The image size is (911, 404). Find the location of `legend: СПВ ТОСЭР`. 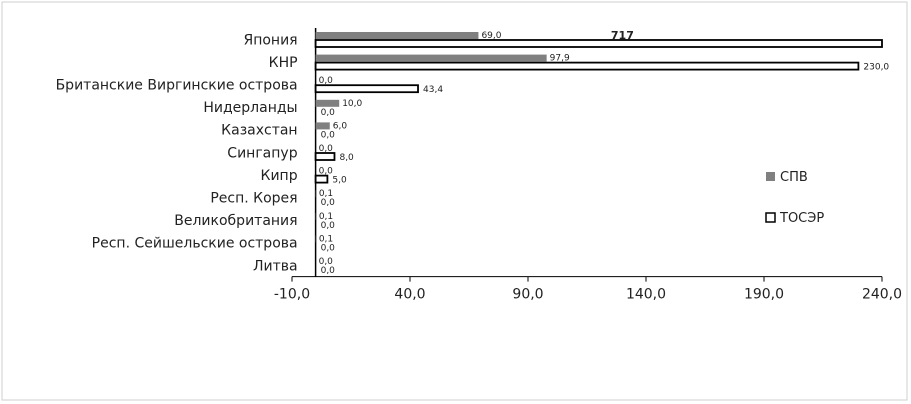

legend: СПВ ТОСЭР is located at coordinates (794, 198).